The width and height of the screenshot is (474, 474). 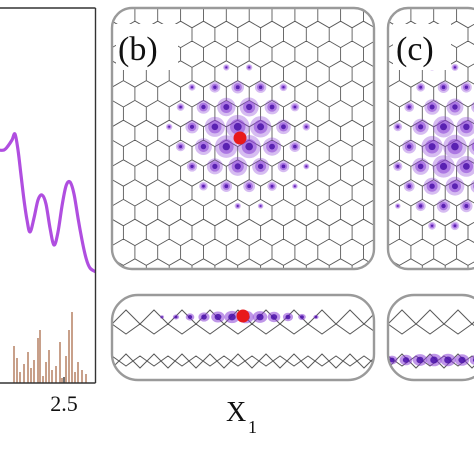 What do you see at coordinates (471, 360) in the screenshot?
I see `density-lobe` at bounding box center [471, 360].